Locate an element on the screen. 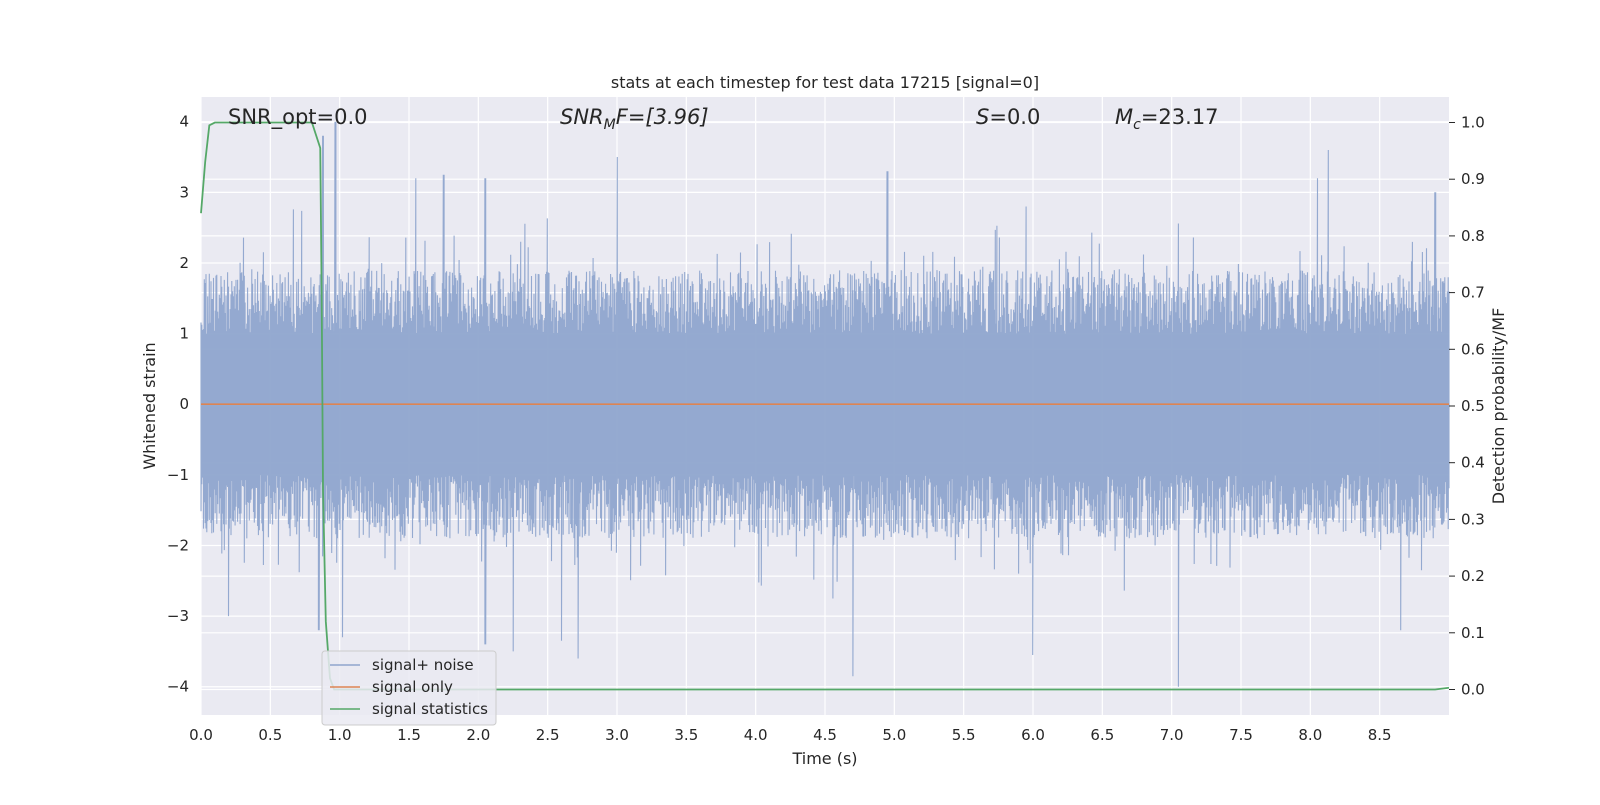  y-right-tick-label: 0.1 is located at coordinates (1473, 633).